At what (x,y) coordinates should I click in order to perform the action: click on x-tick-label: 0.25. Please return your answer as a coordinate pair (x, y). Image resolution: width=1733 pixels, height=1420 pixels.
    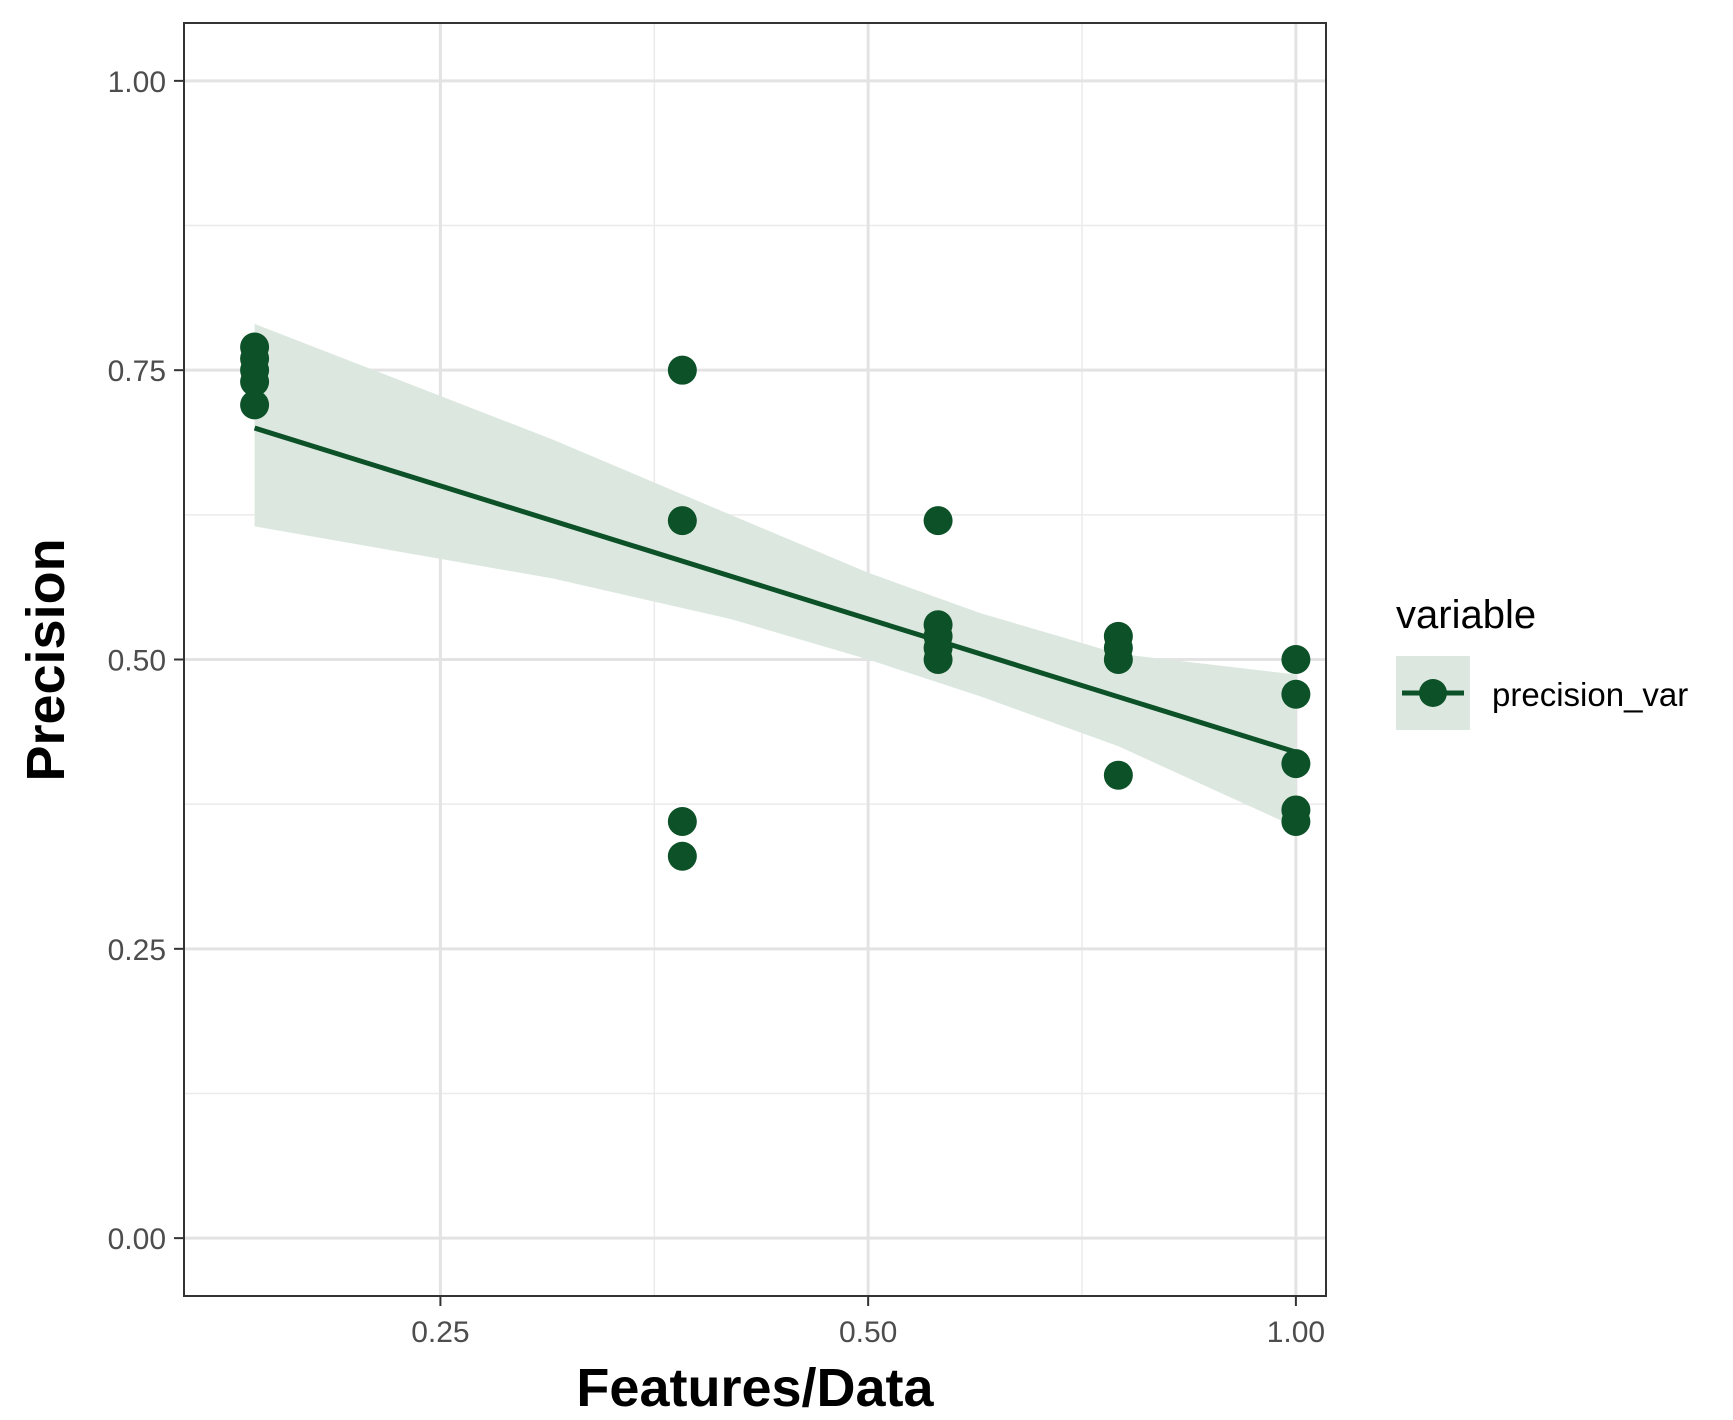
    Looking at the image, I should click on (440, 1332).